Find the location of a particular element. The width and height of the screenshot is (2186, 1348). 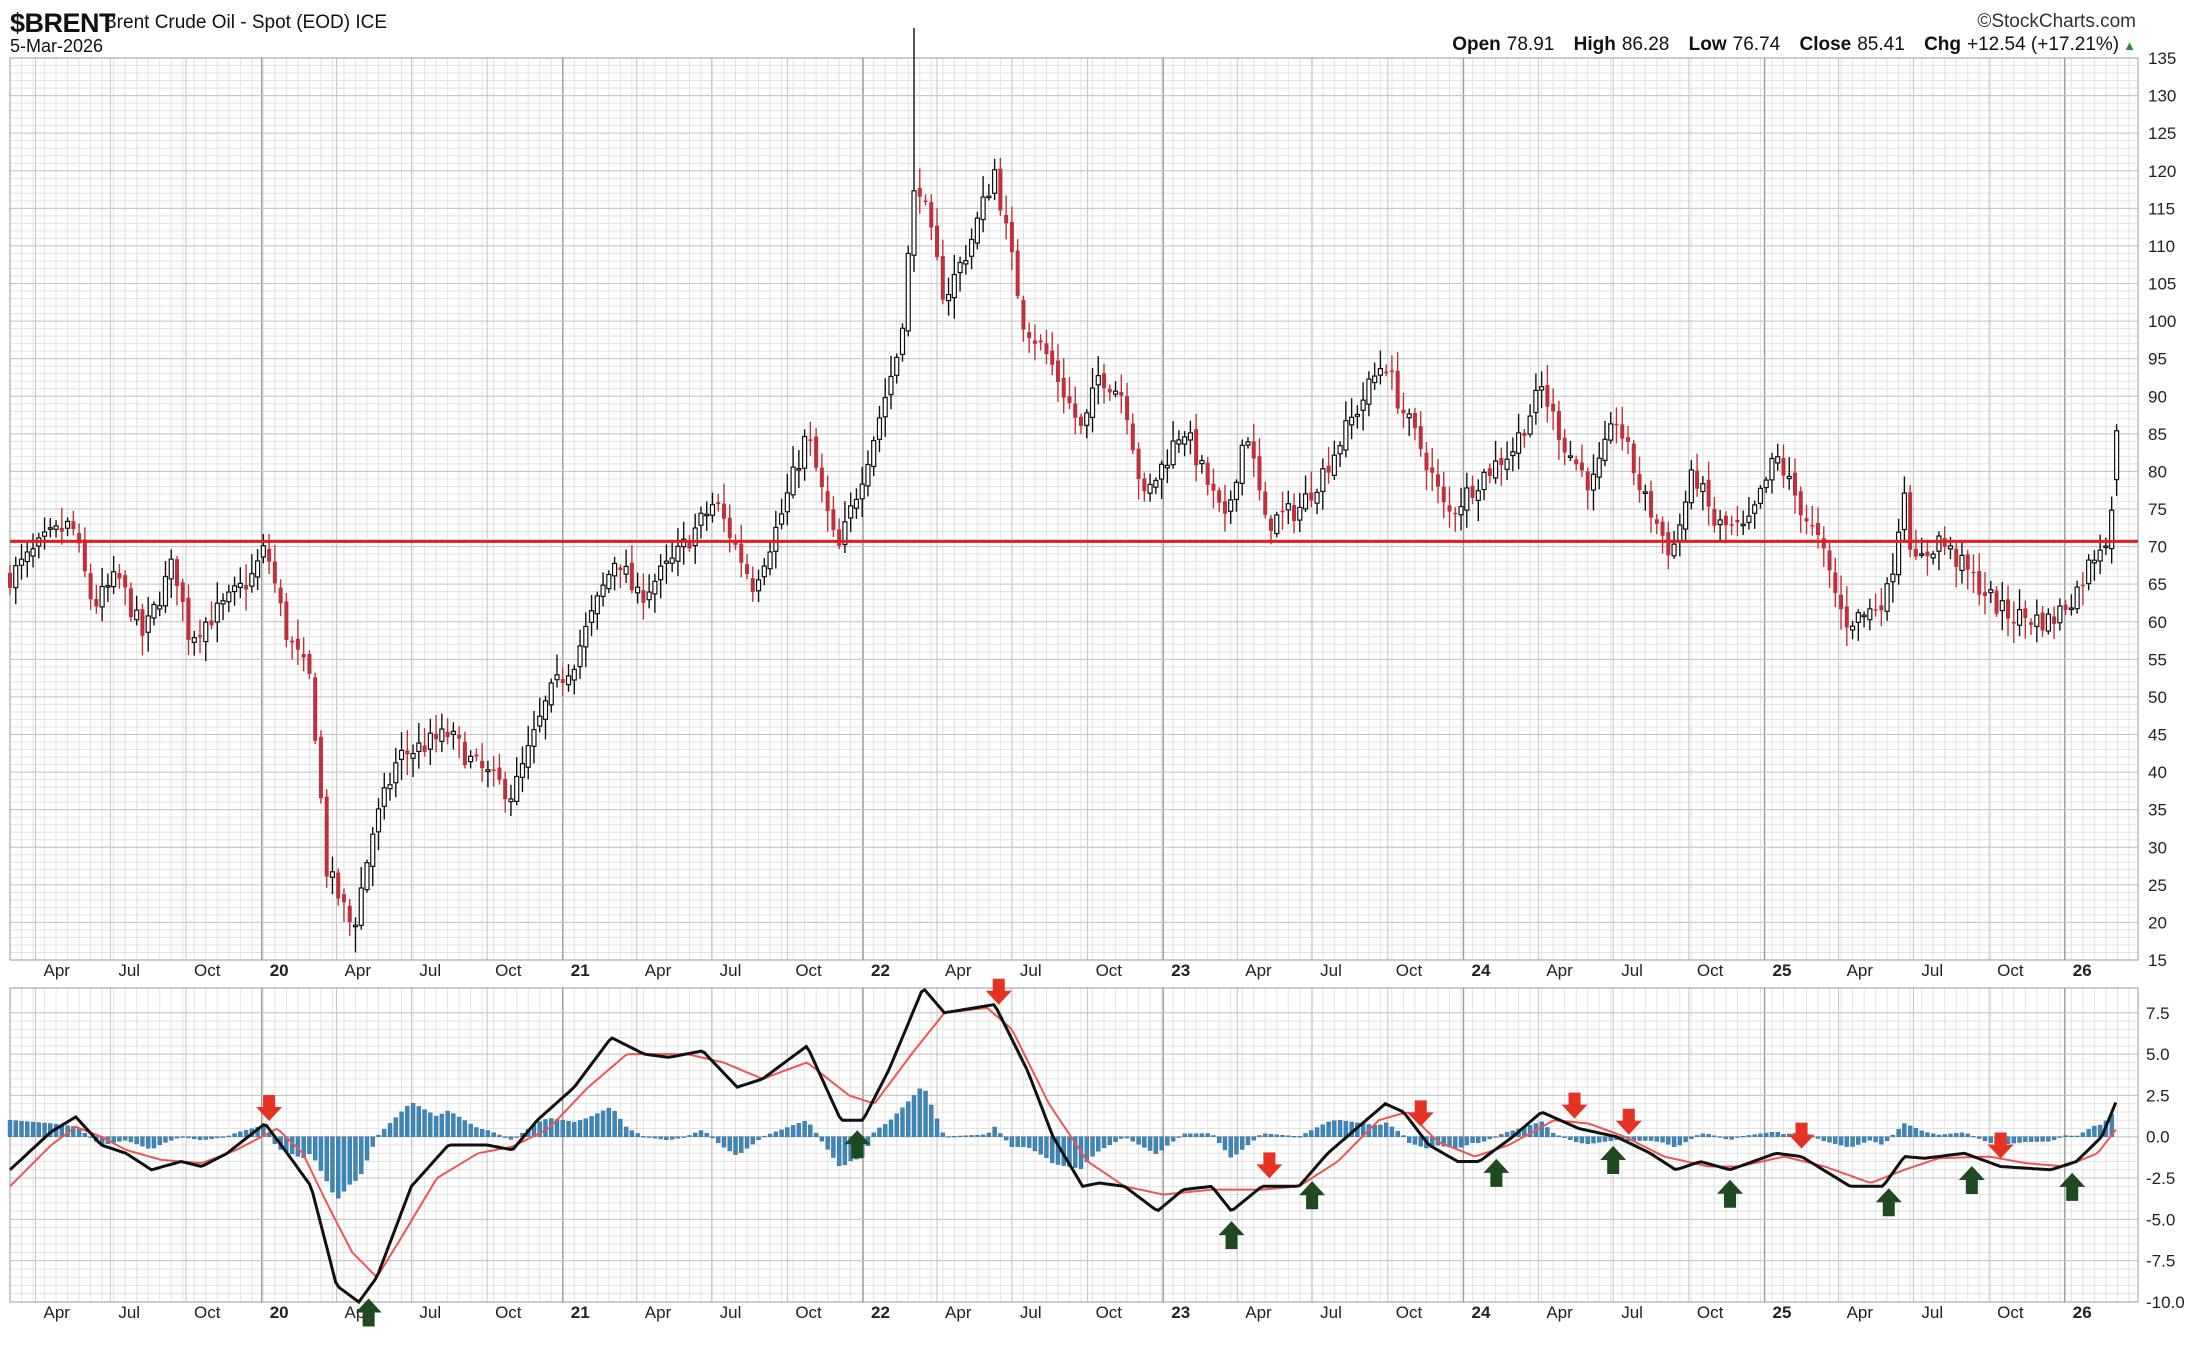

price-x-tick-label: 22 is located at coordinates (880, 970).